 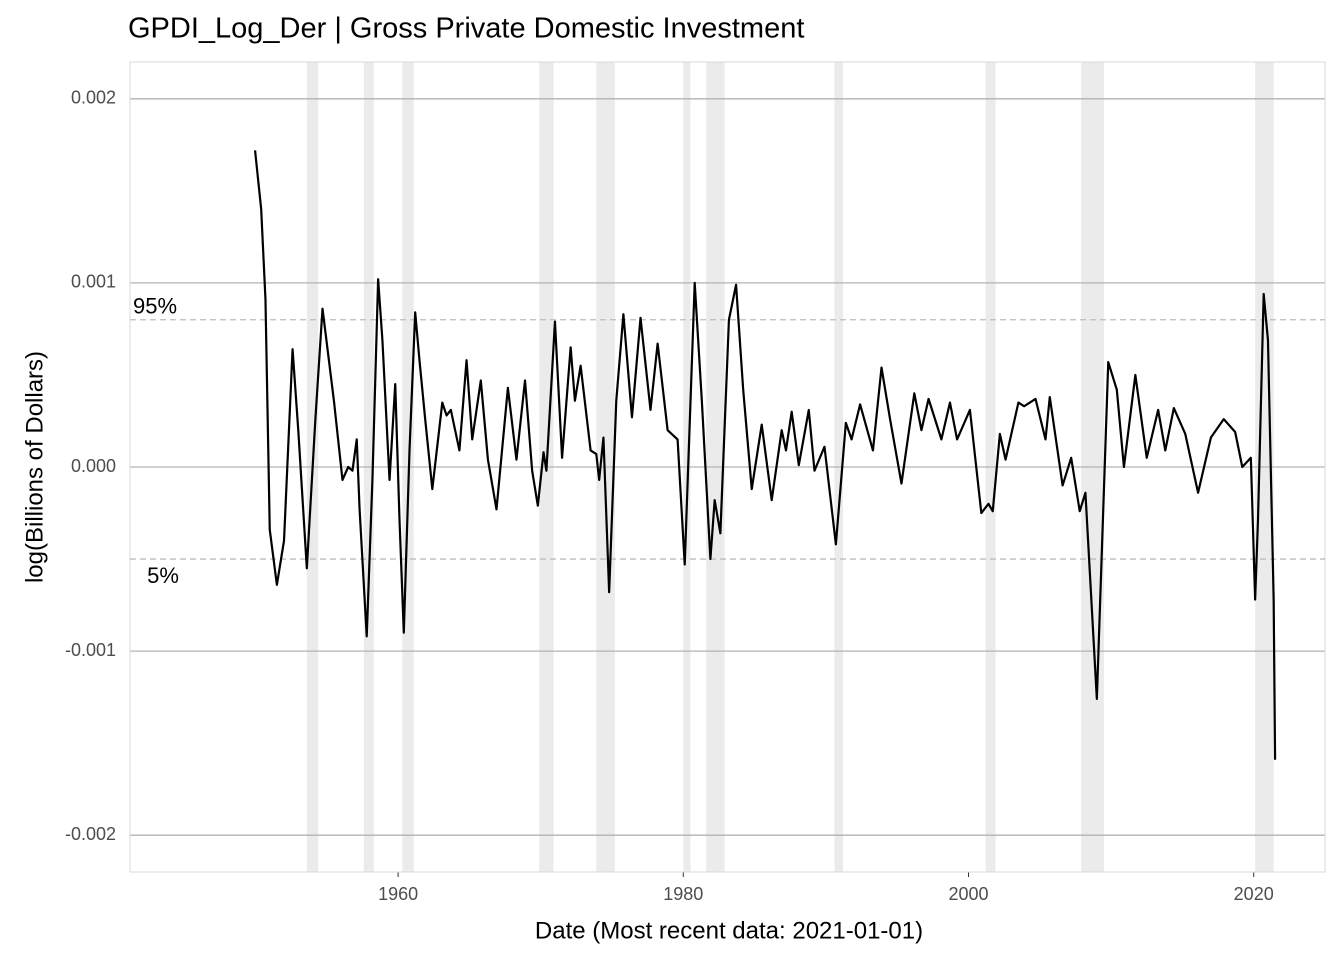 What do you see at coordinates (93, 282) in the screenshot?
I see `y-tick-label: 0.001` at bounding box center [93, 282].